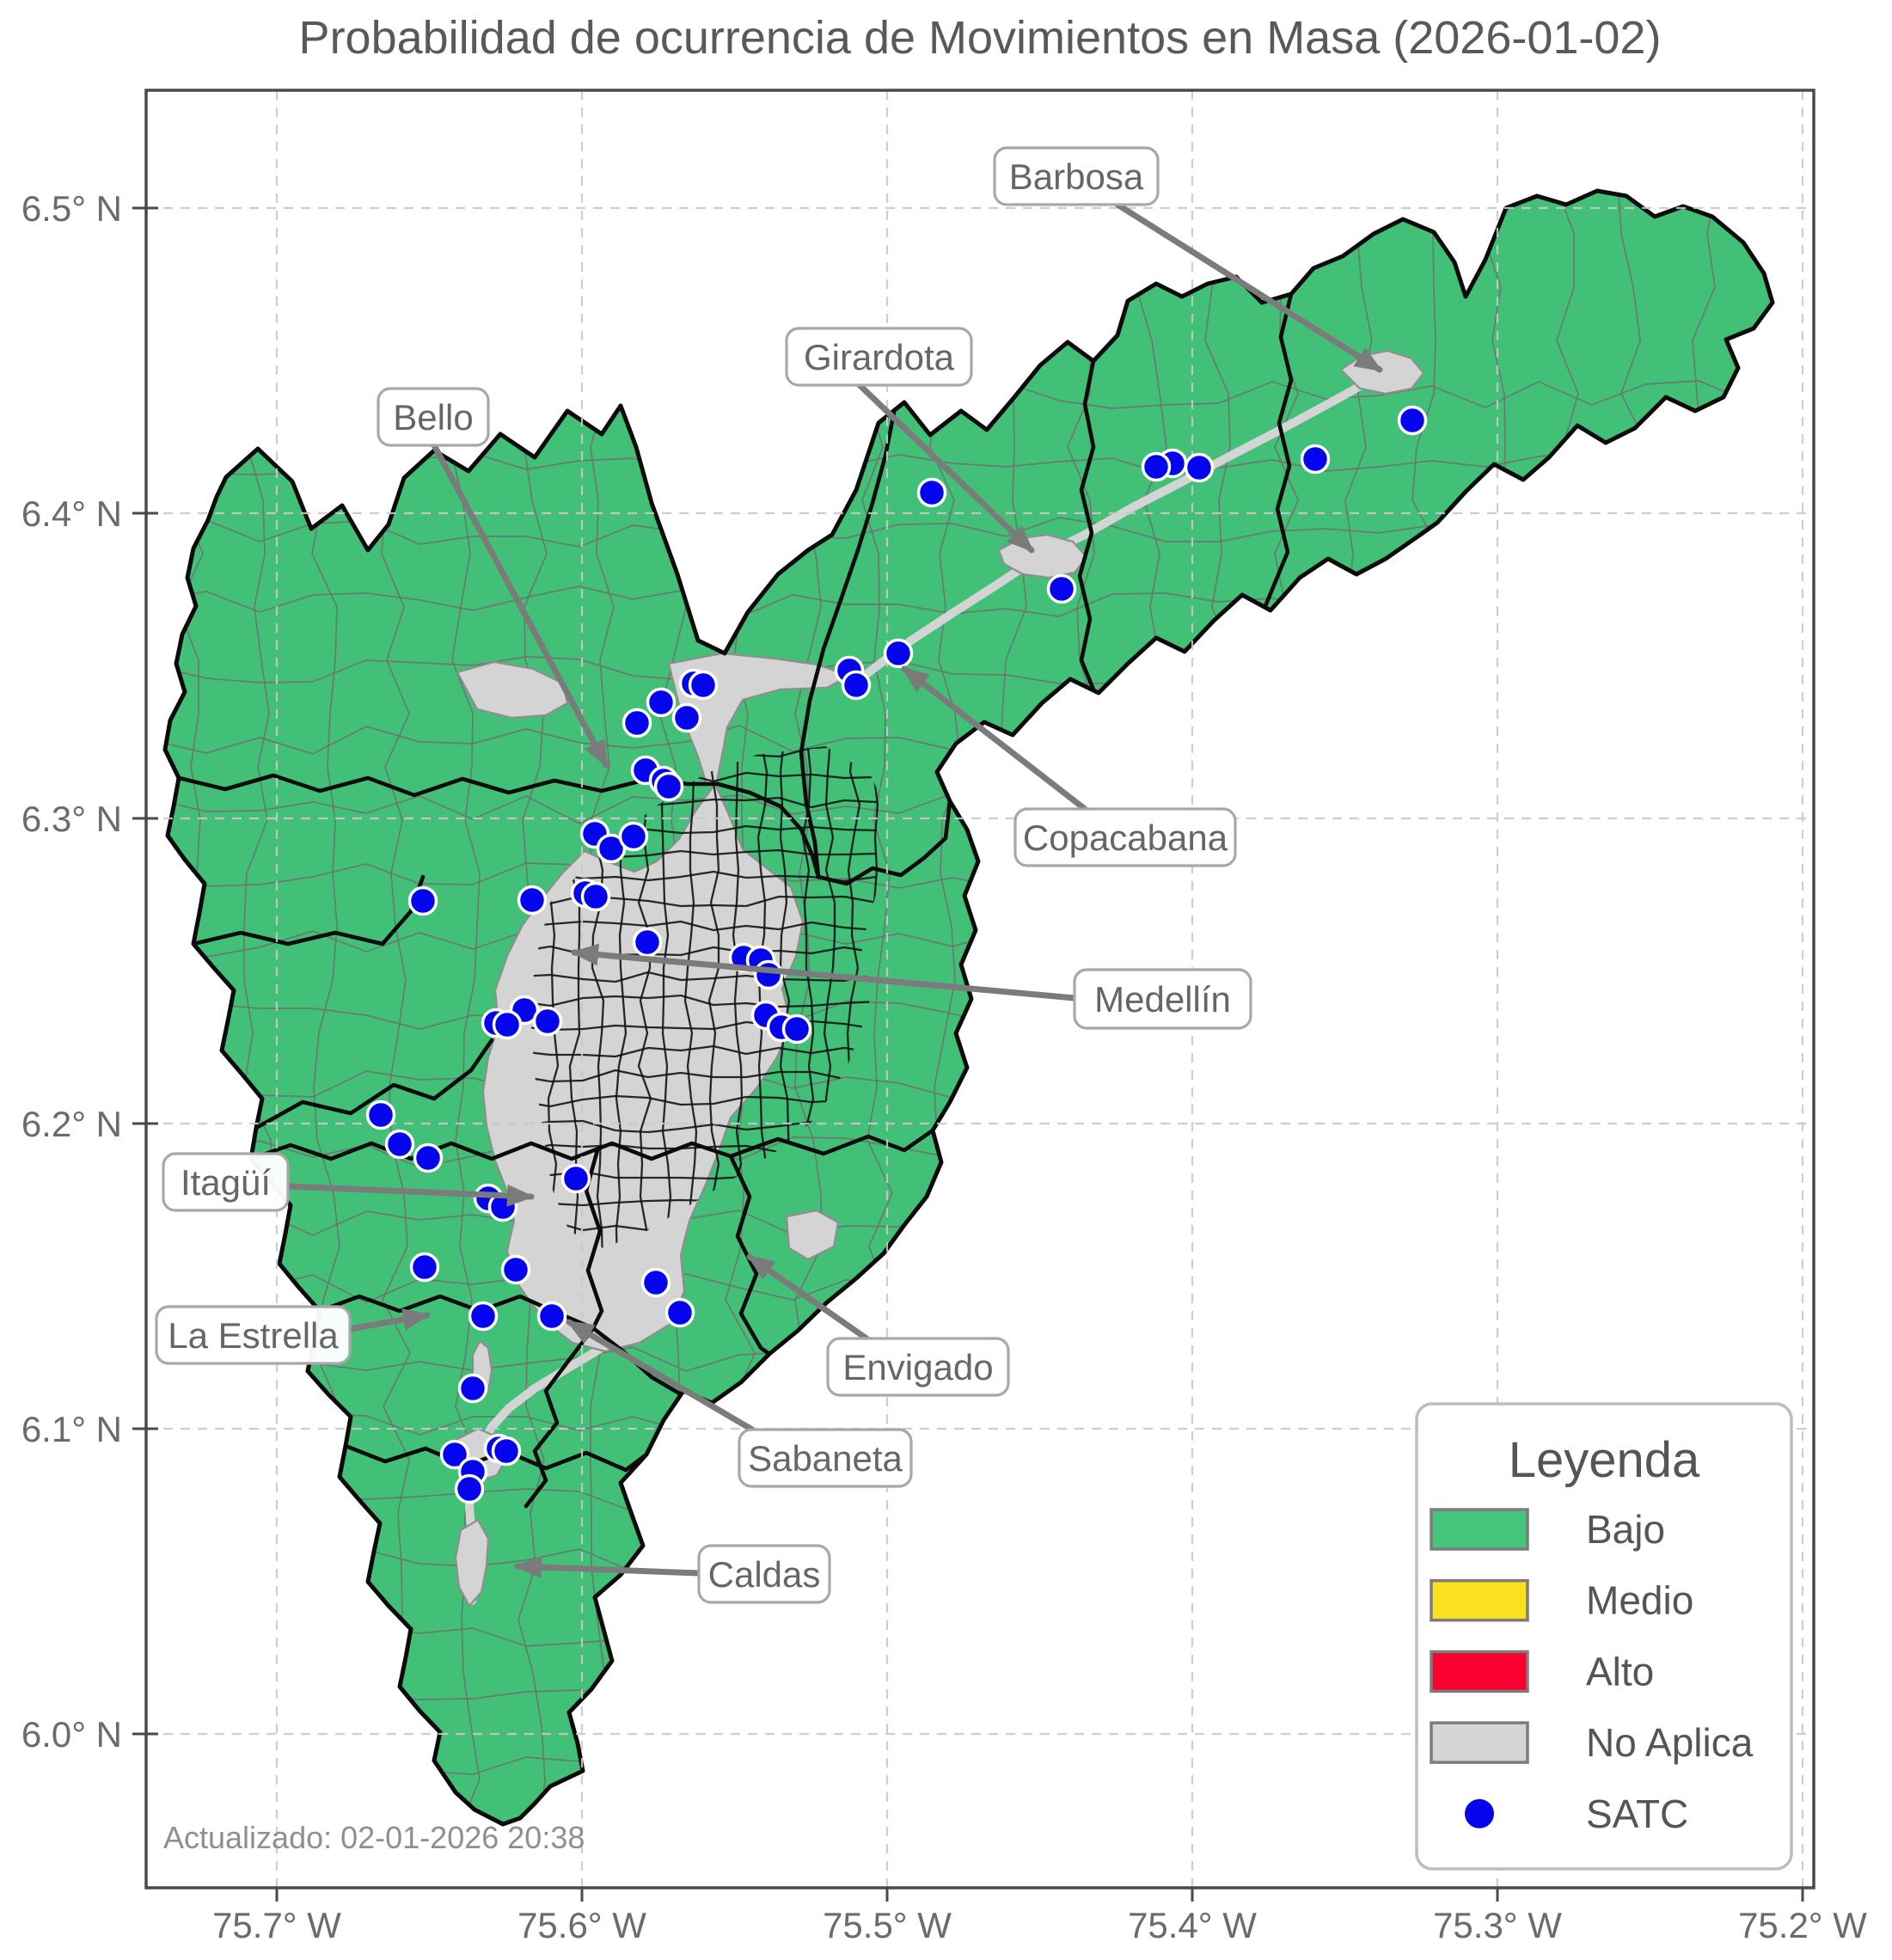 Image resolution: width=1892 pixels, height=1960 pixels. I want to click on callout-label-caldas: Caldas, so click(764, 1574).